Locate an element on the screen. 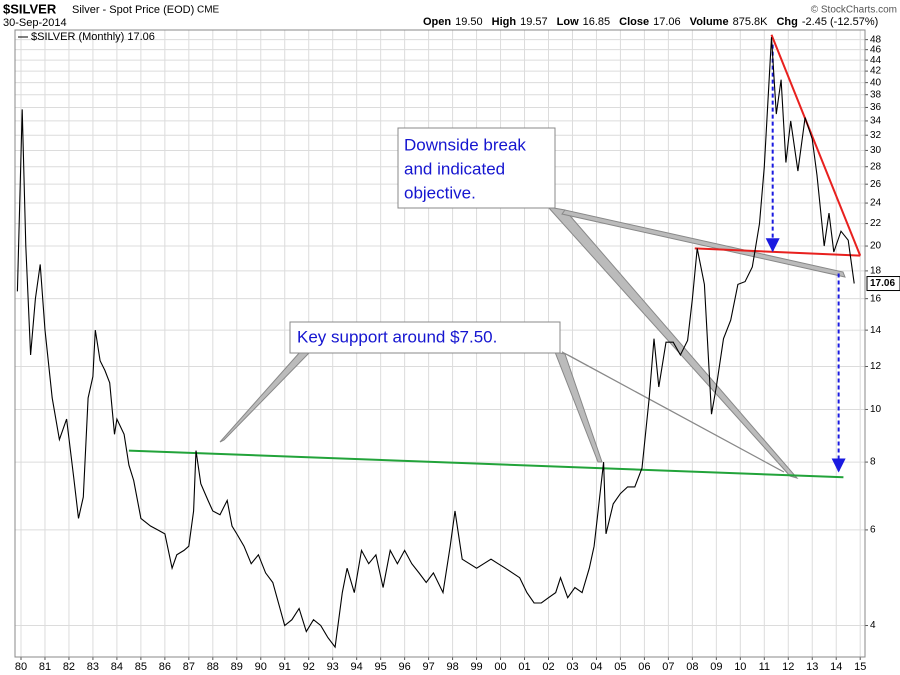  y-tick-label: 20 is located at coordinates (876, 246).